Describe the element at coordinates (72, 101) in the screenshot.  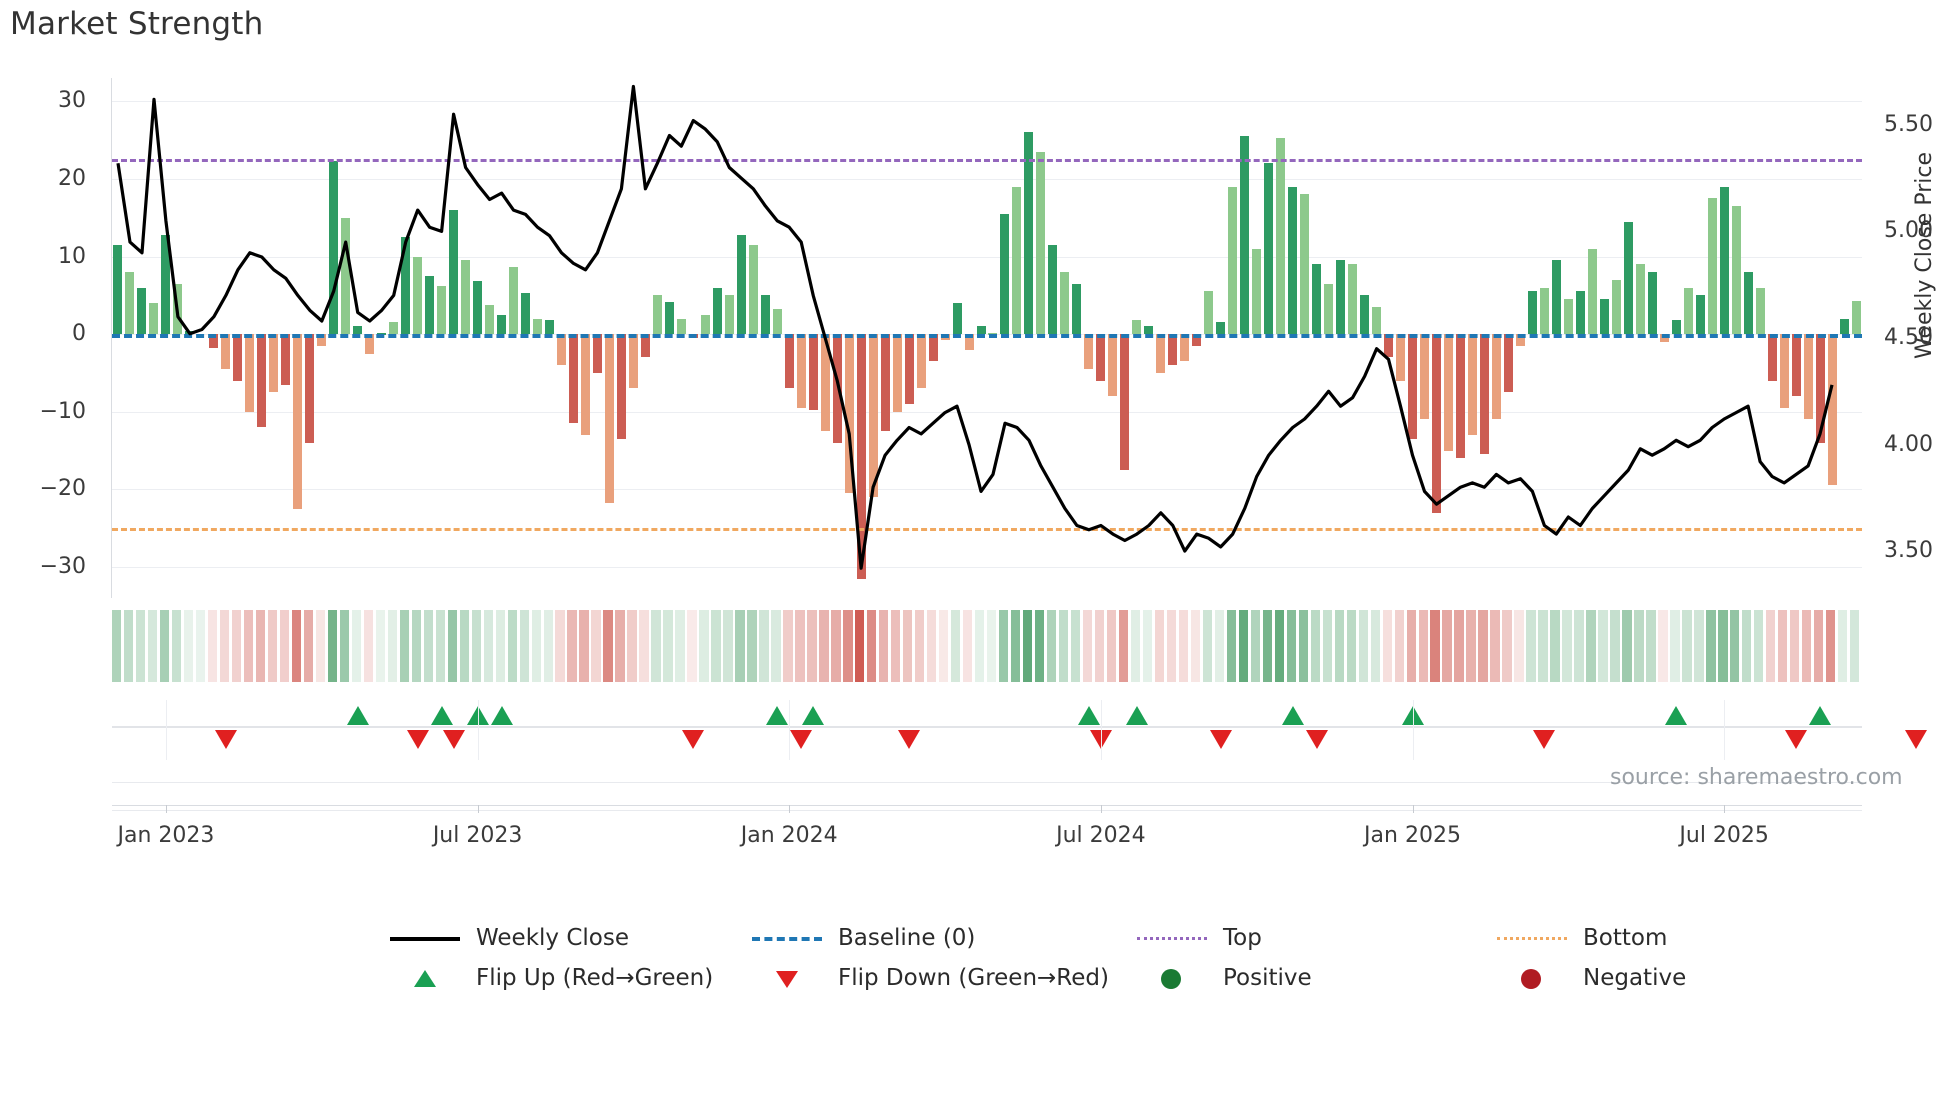
I see `y-tick-label-left: 30` at that location.